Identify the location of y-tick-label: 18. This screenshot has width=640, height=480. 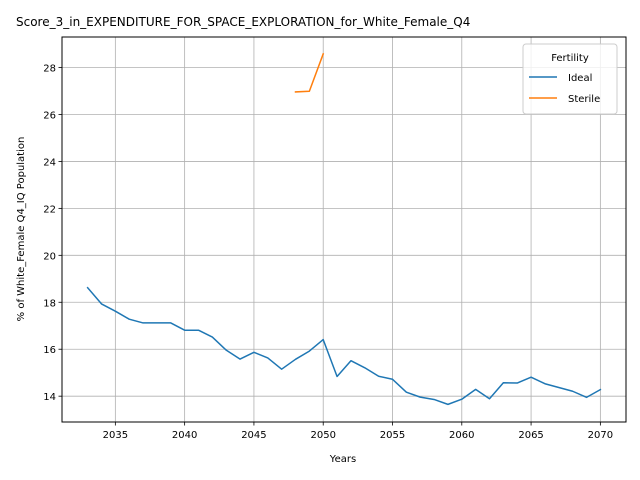
(49, 303).